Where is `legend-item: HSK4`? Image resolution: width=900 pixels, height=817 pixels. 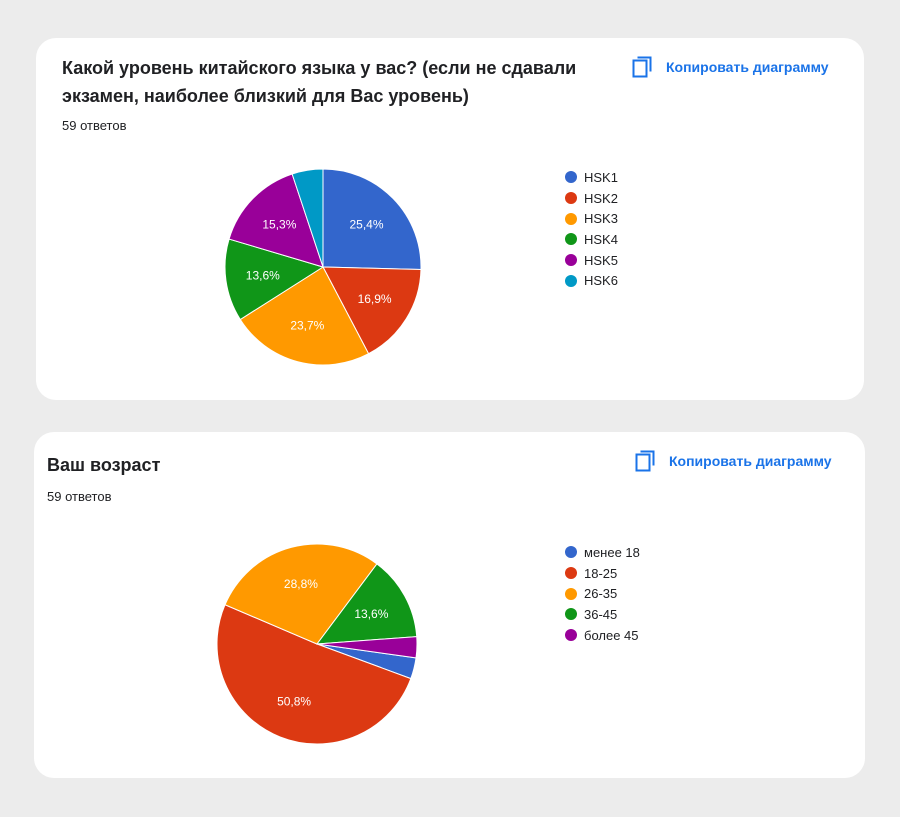 legend-item: HSK4 is located at coordinates (591, 239).